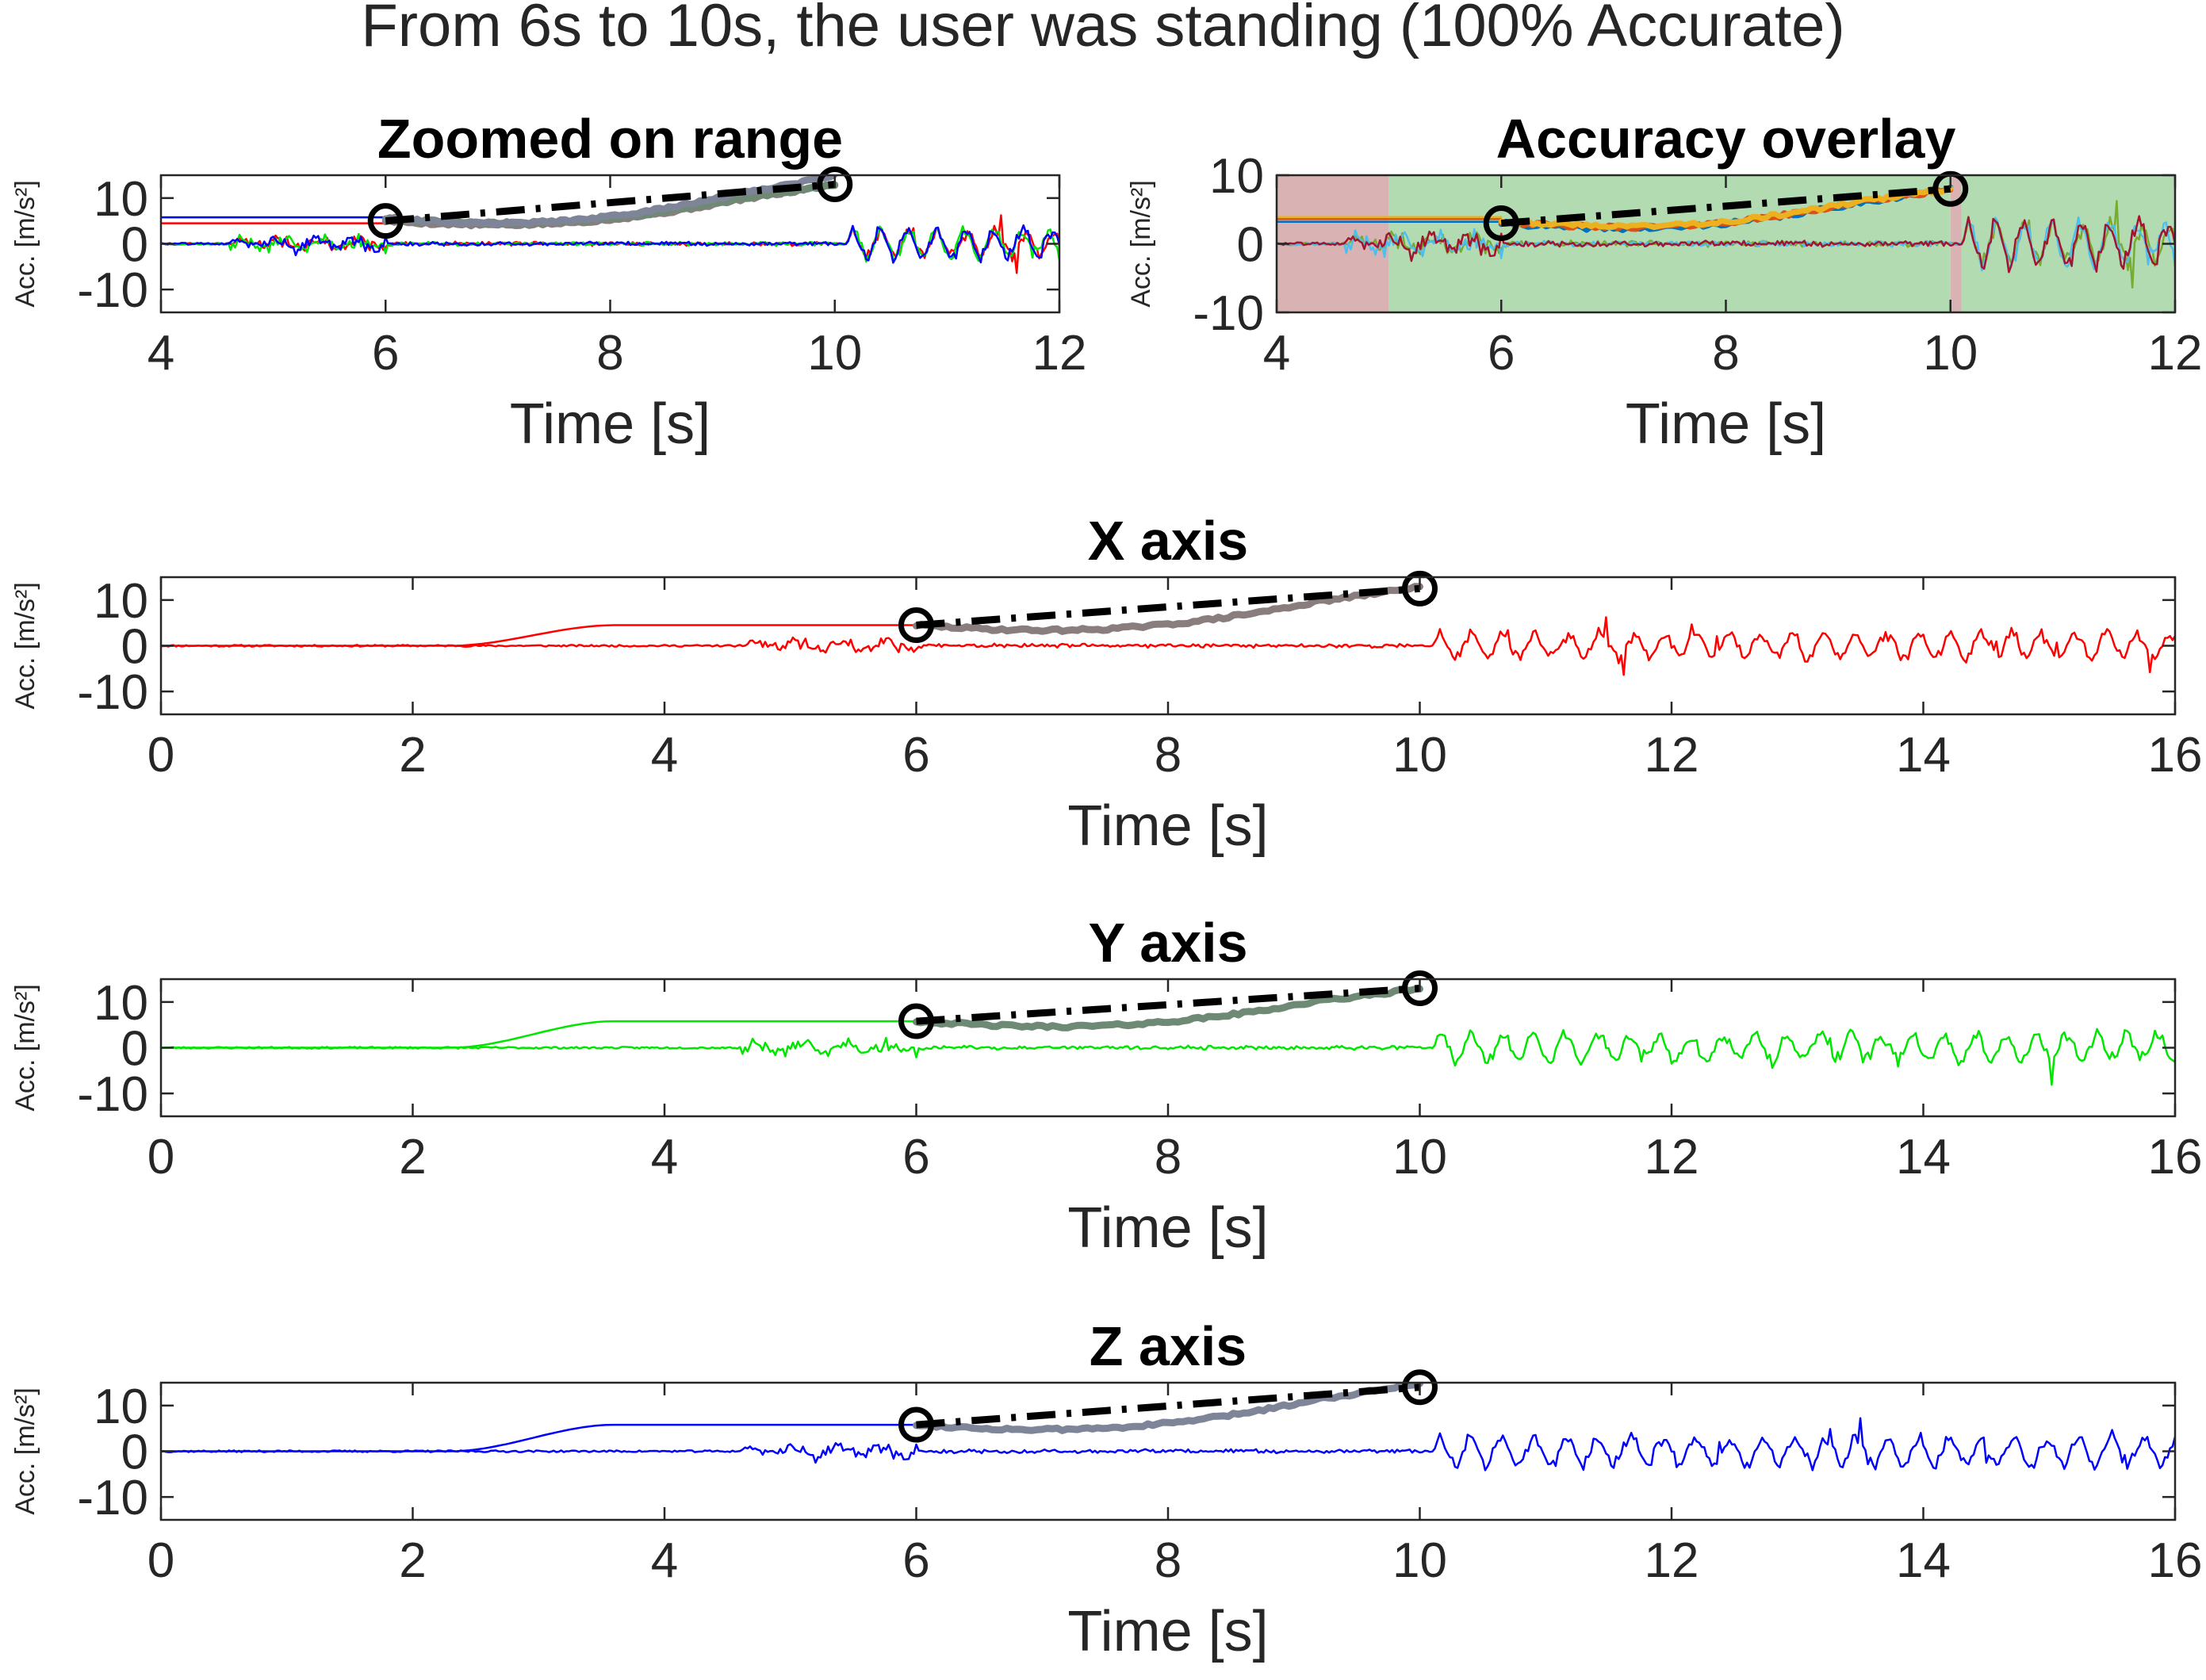 This screenshot has width=2206, height=1680. What do you see at coordinates (274, 217) in the screenshot?
I see `series-z-baseline` at bounding box center [274, 217].